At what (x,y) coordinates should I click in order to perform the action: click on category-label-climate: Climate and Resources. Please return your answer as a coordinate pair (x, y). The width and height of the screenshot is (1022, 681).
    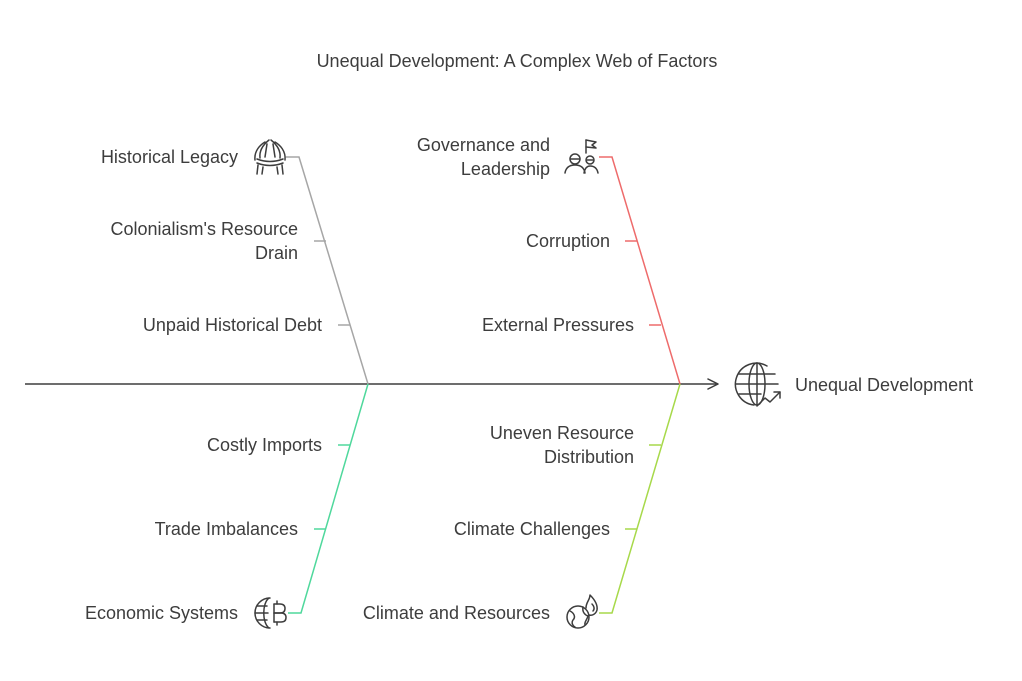
    Looking at the image, I should click on (456, 613).